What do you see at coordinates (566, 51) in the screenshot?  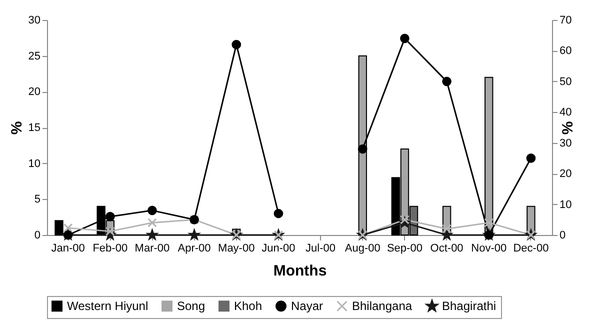 I see `y2-tick-label: 60` at bounding box center [566, 51].